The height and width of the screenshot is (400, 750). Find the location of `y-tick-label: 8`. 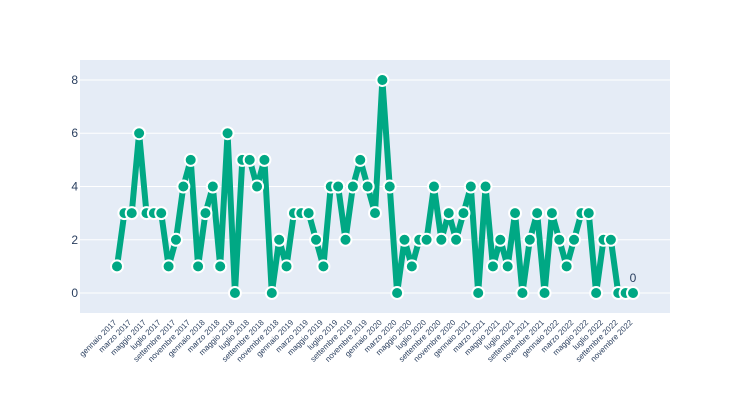

y-tick-label: 8 is located at coordinates (74, 80).